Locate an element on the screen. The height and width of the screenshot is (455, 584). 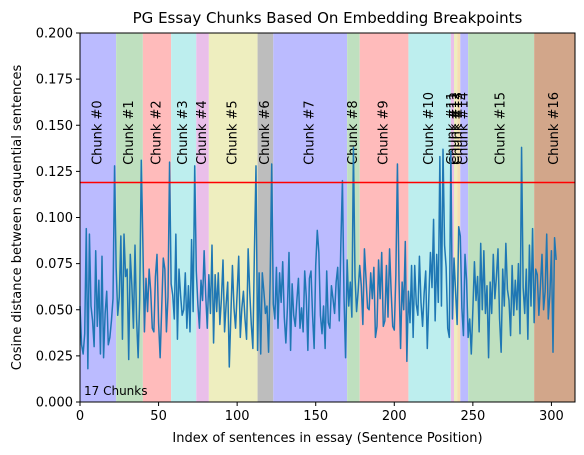
chunk-label-0: Chunk #0 is located at coordinates (98, 132).